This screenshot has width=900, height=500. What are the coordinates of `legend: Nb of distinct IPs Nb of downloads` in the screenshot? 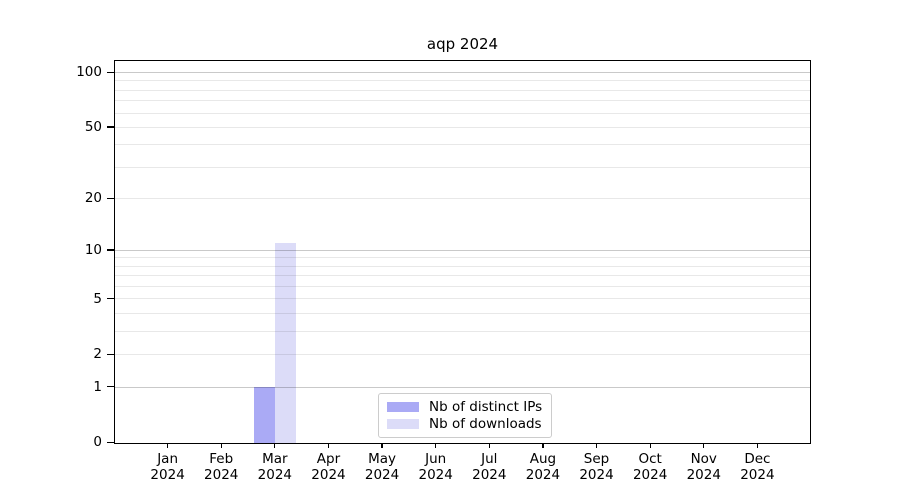 It's located at (465, 415).